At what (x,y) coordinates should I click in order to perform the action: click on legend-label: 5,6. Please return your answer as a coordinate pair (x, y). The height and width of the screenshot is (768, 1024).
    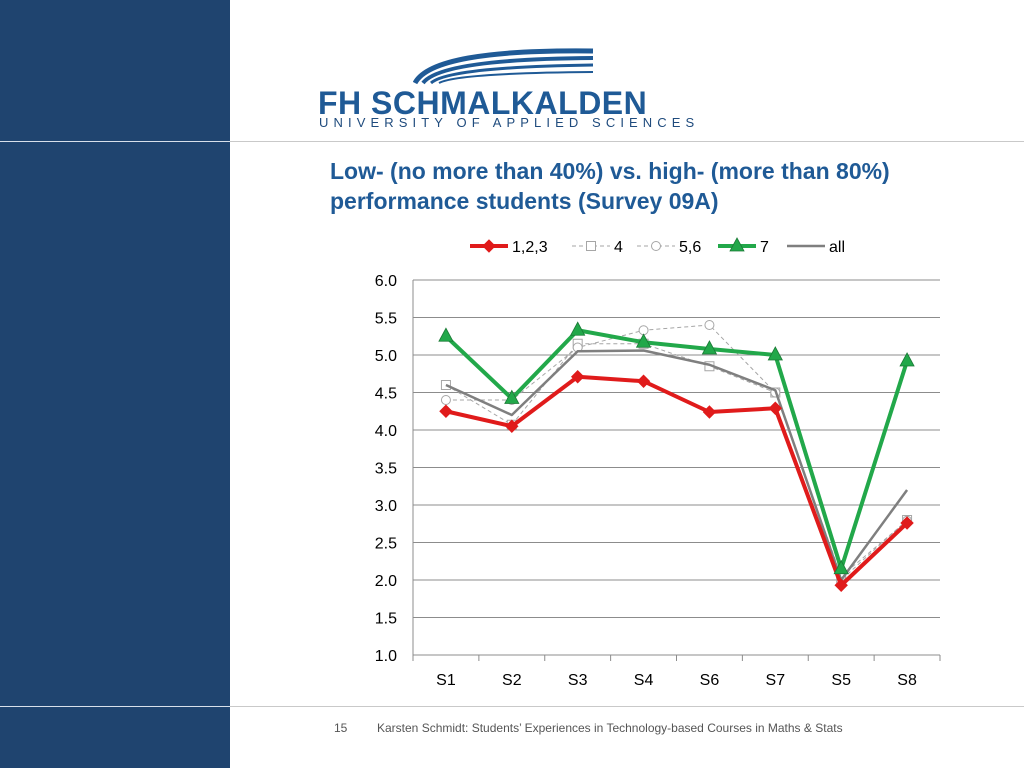
    Looking at the image, I should click on (690, 247).